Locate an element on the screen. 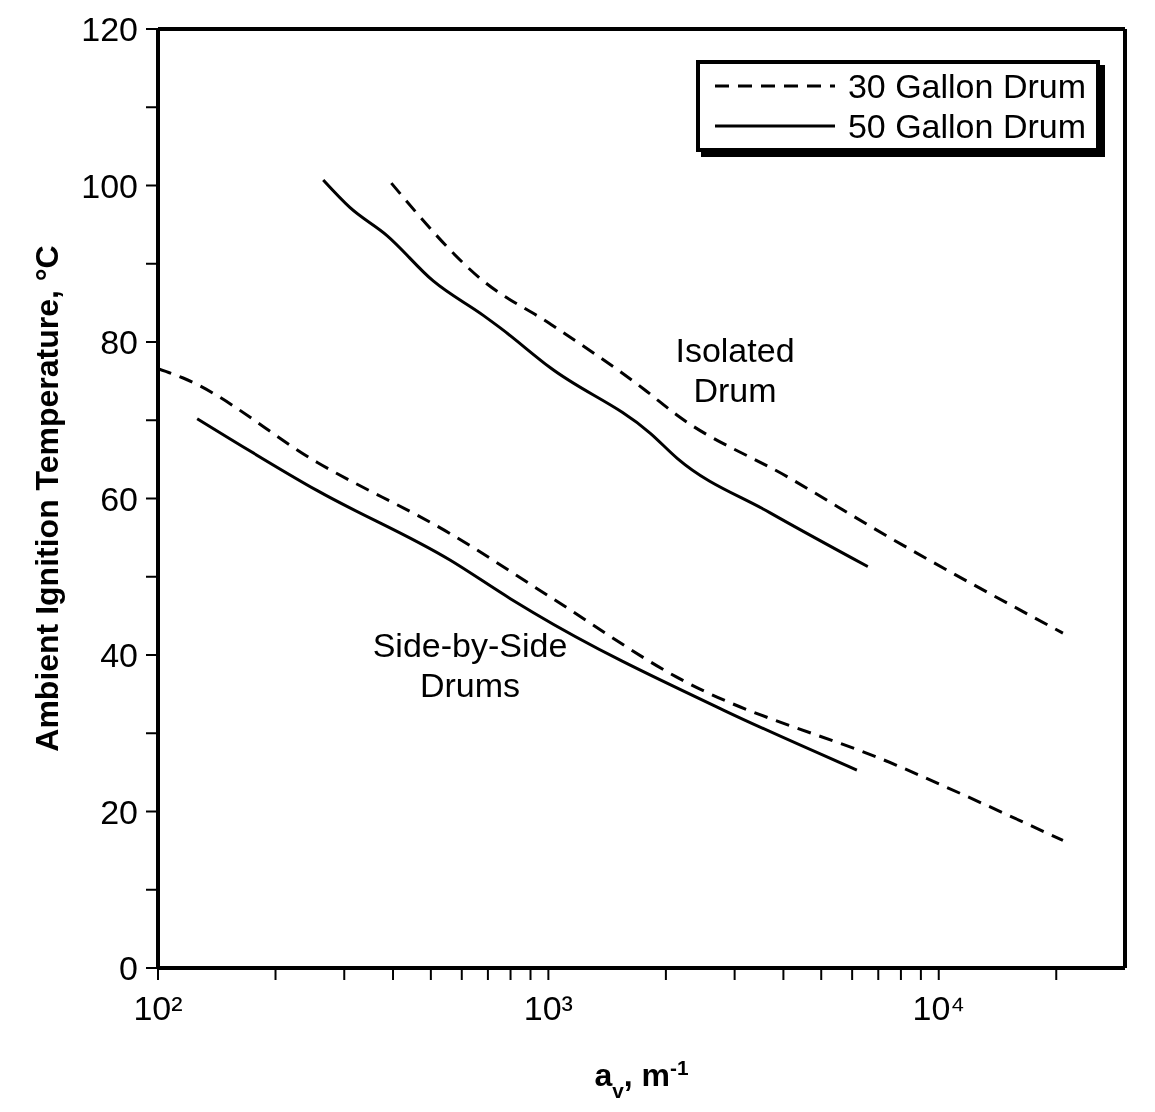 The height and width of the screenshot is (1112, 1155). y-axis-title: Ambient Ignition Temperature, °C is located at coordinates (47, 498).